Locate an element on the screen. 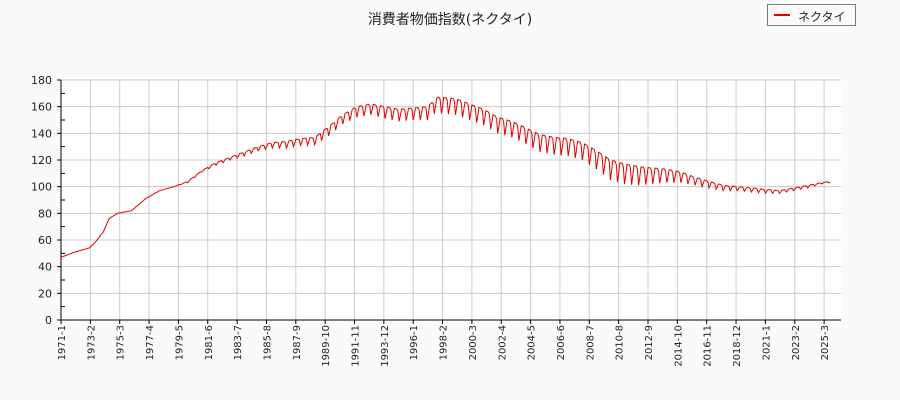  x-tick-label: 2008-7 is located at coordinates (590, 342).